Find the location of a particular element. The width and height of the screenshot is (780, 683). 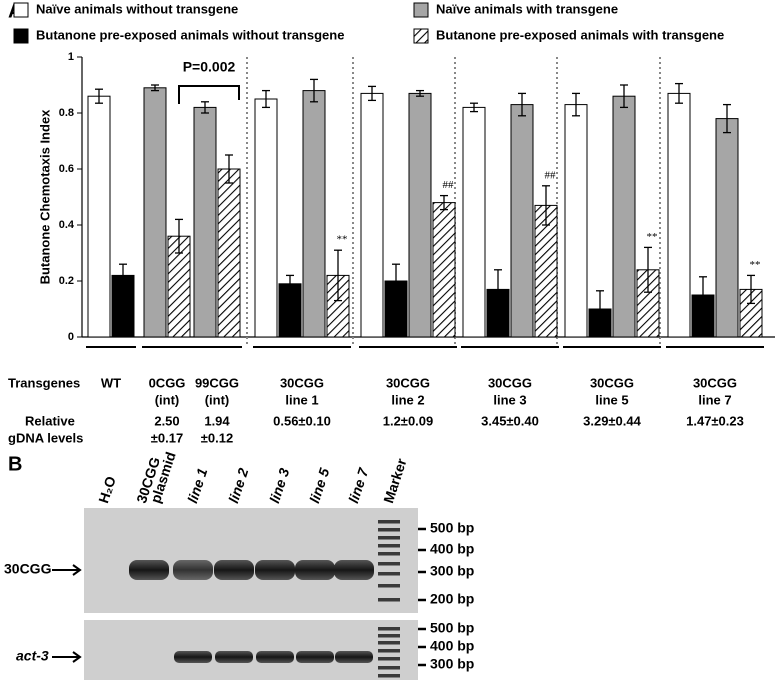

lane-label: line 5 is located at coordinates (319, 485).